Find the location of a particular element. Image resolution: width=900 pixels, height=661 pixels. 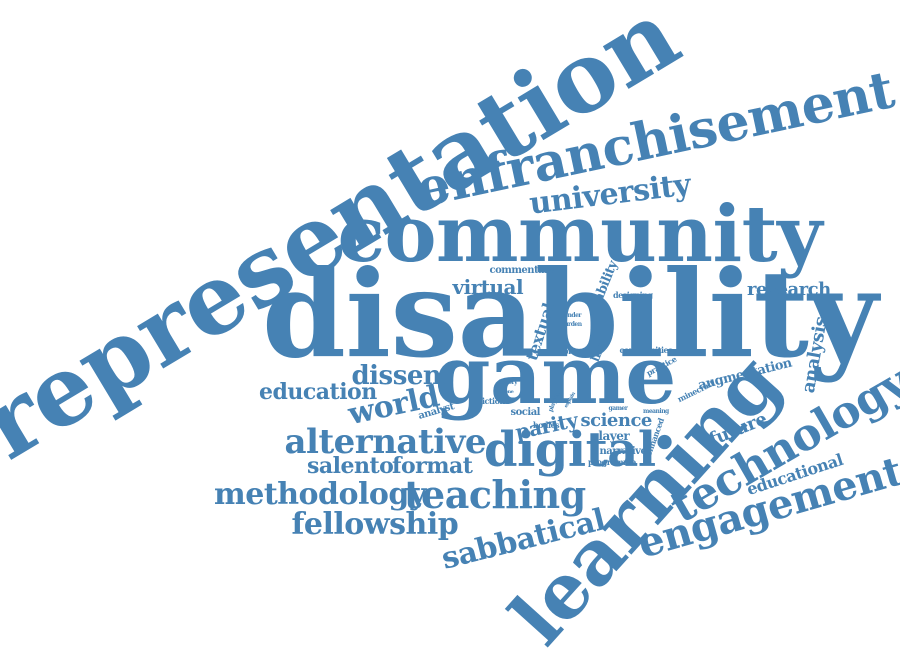

word-community: community is located at coordinates (580, 234).